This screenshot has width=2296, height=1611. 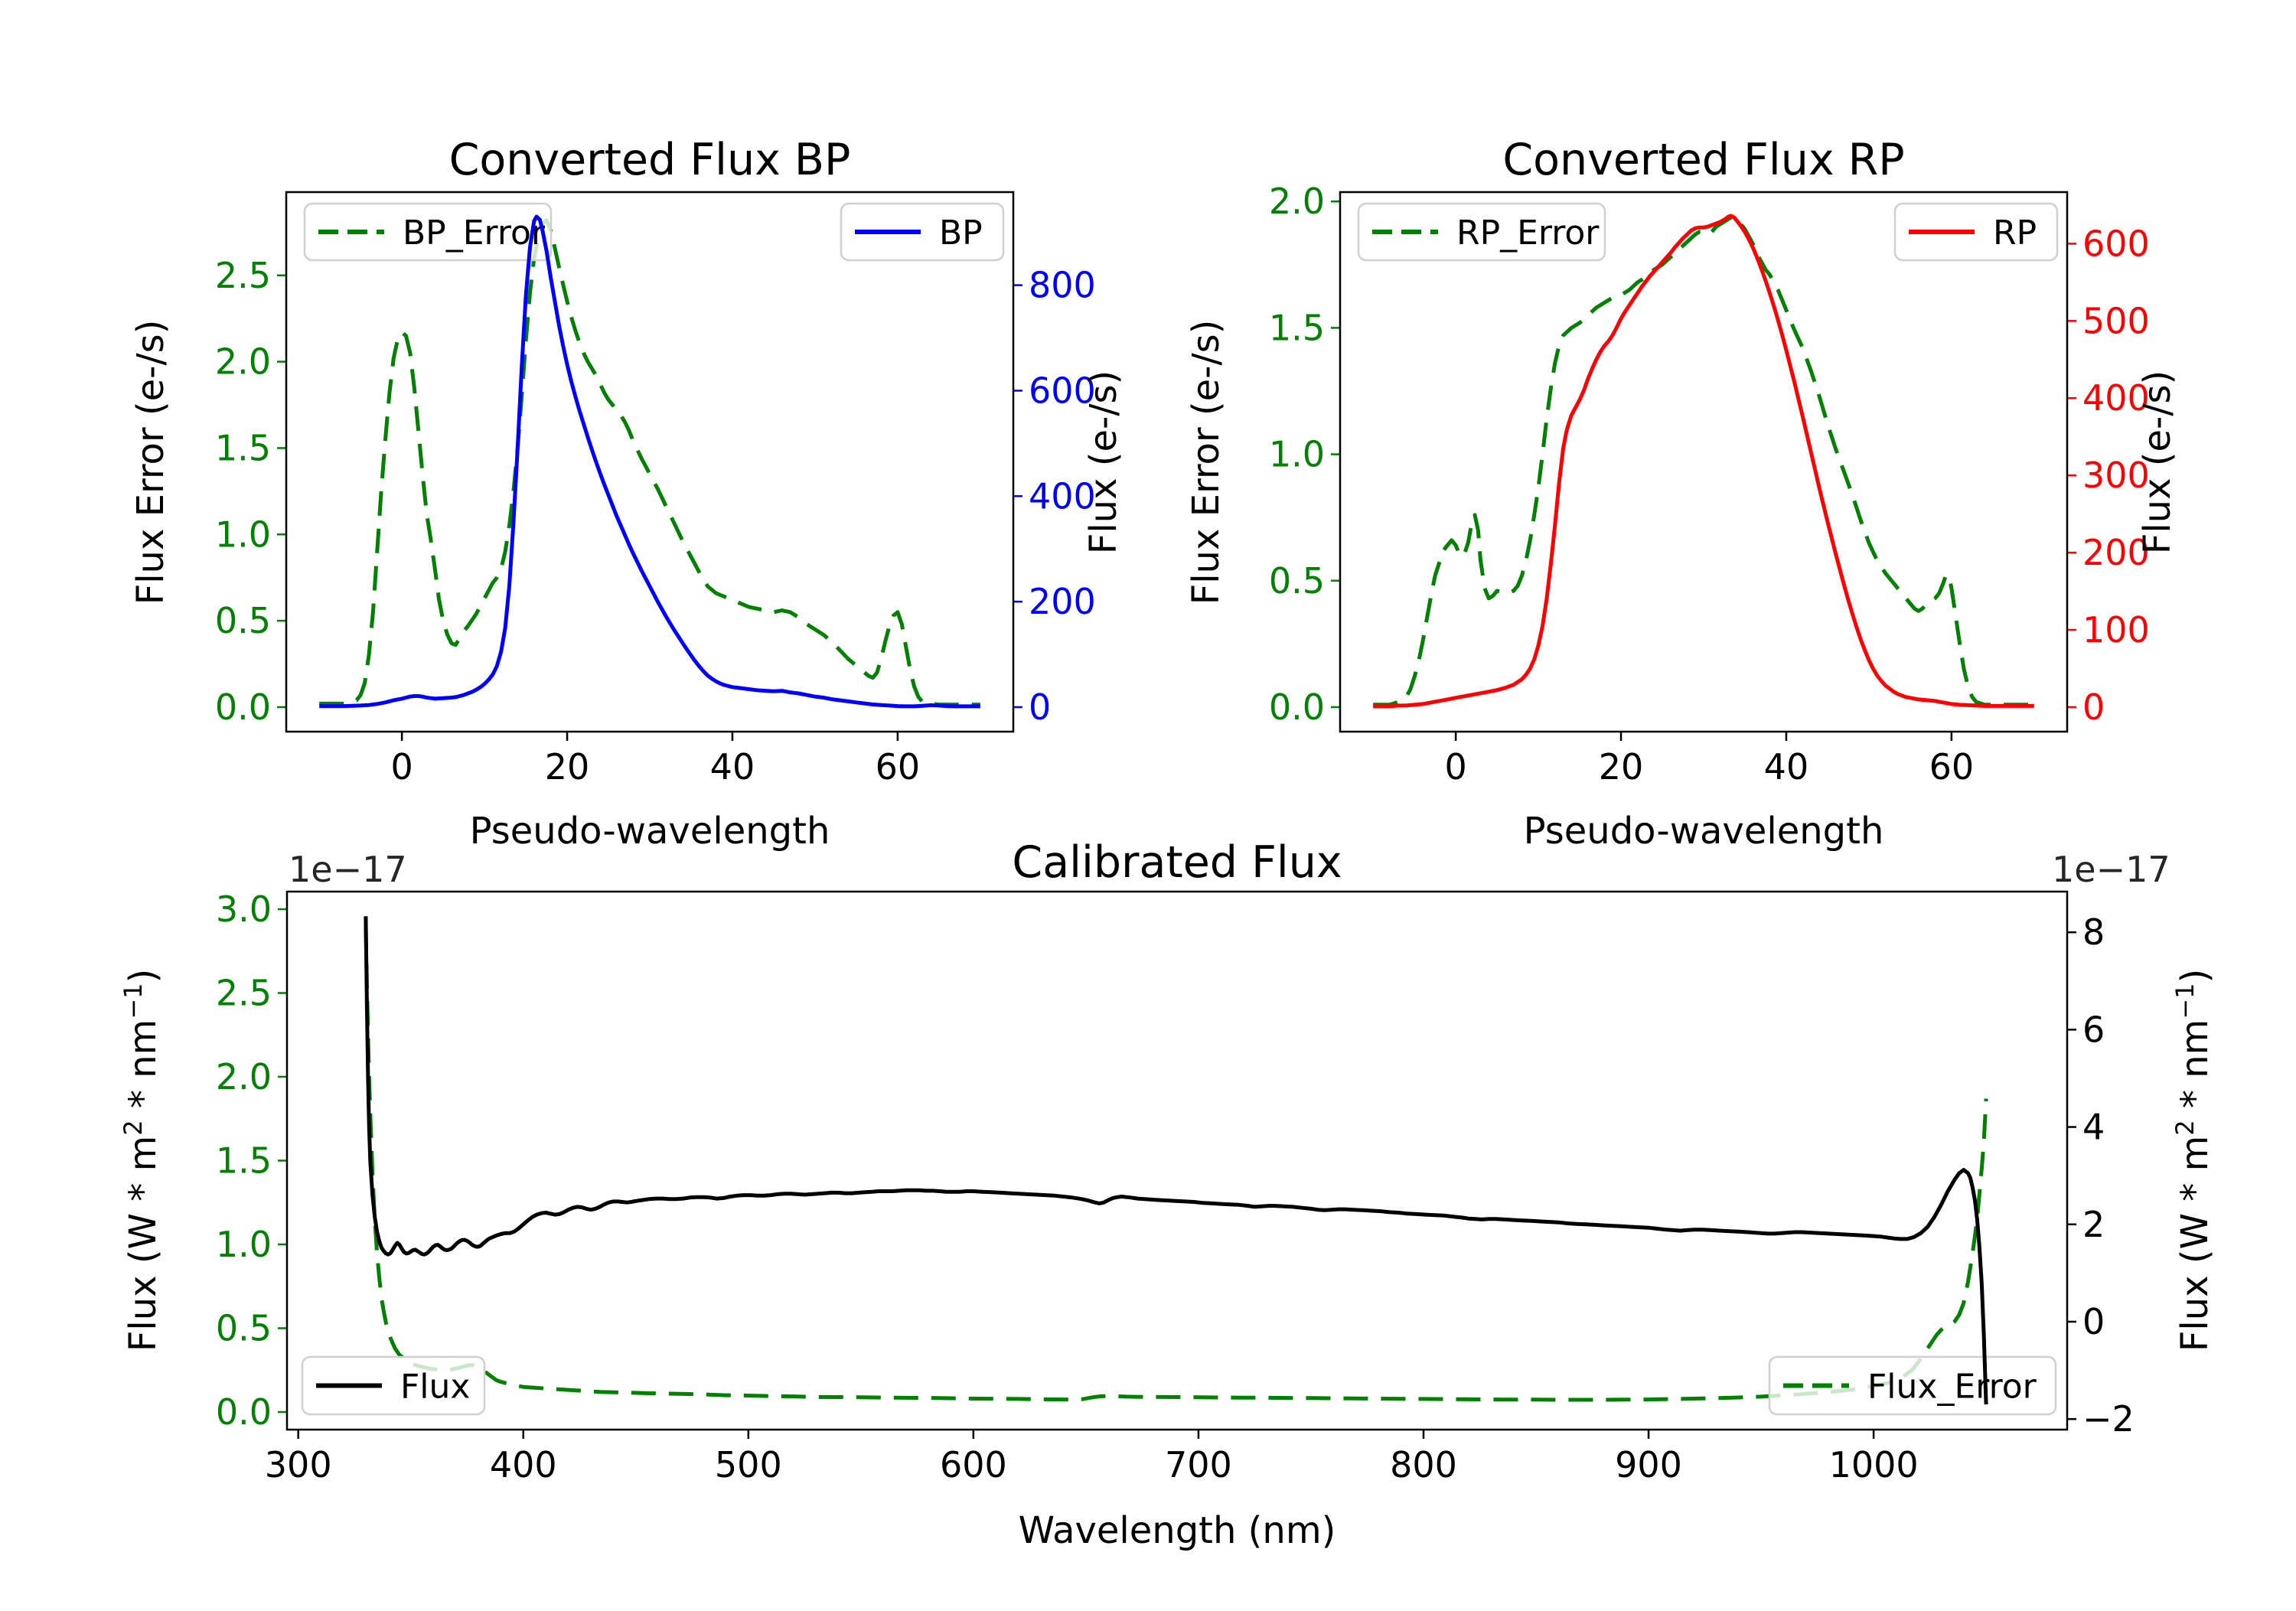 I want to click on bp-xaxis-label: Pseudo-wavelength, so click(x=650, y=831).